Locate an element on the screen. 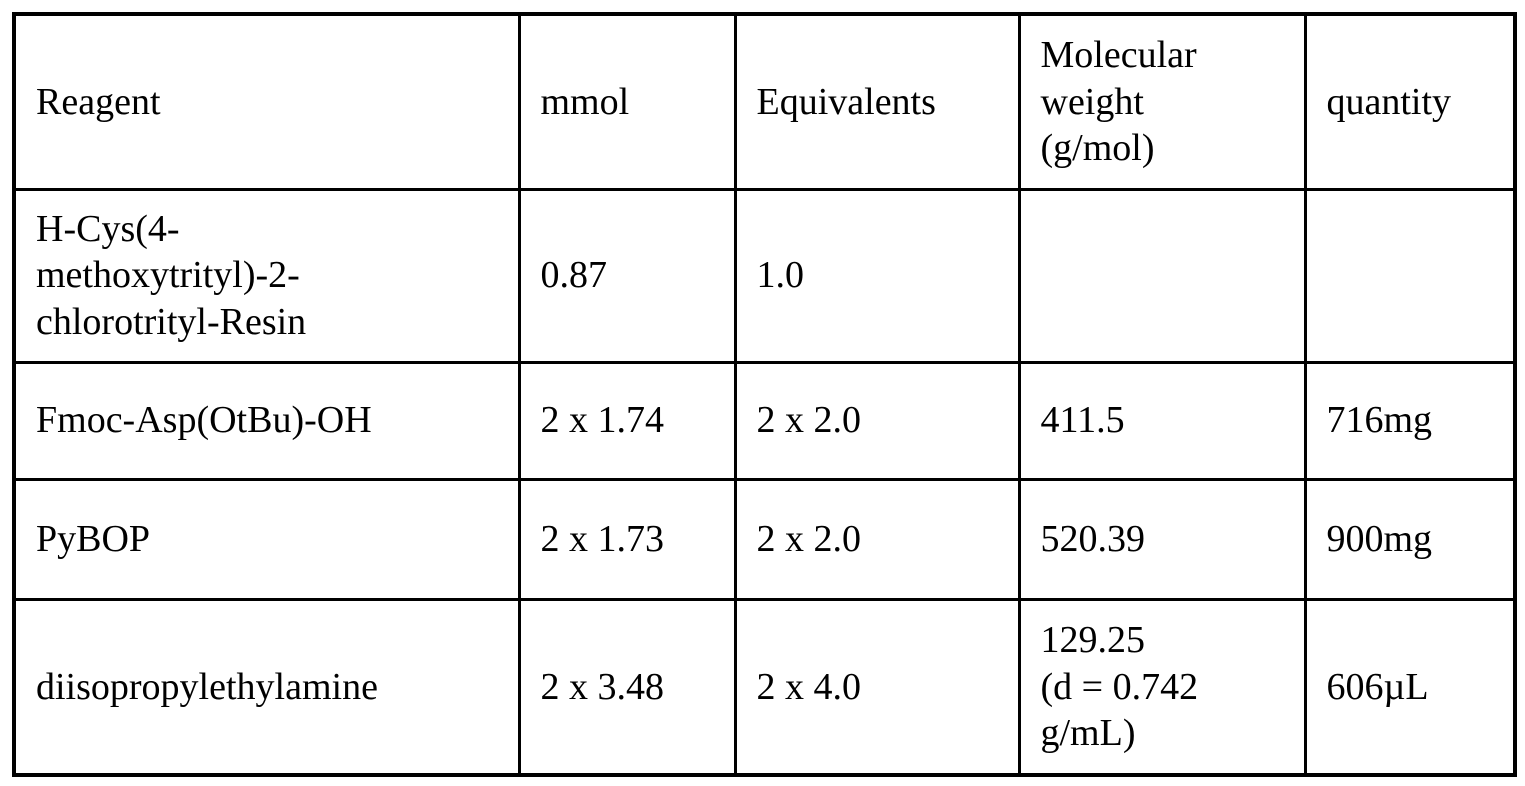 This screenshot has height=786, width=1525. header-cell-equivalents: Equivalents is located at coordinates (877, 101).